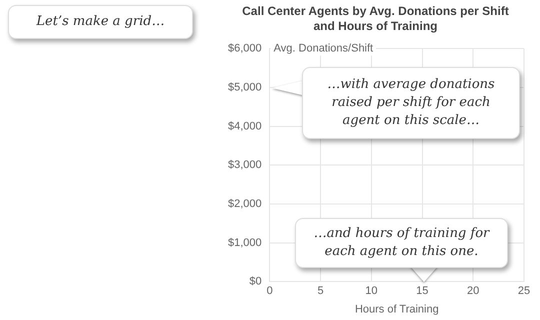  Describe the element at coordinates (245, 87) in the screenshot. I see `y-tick-label: $5,000` at that location.